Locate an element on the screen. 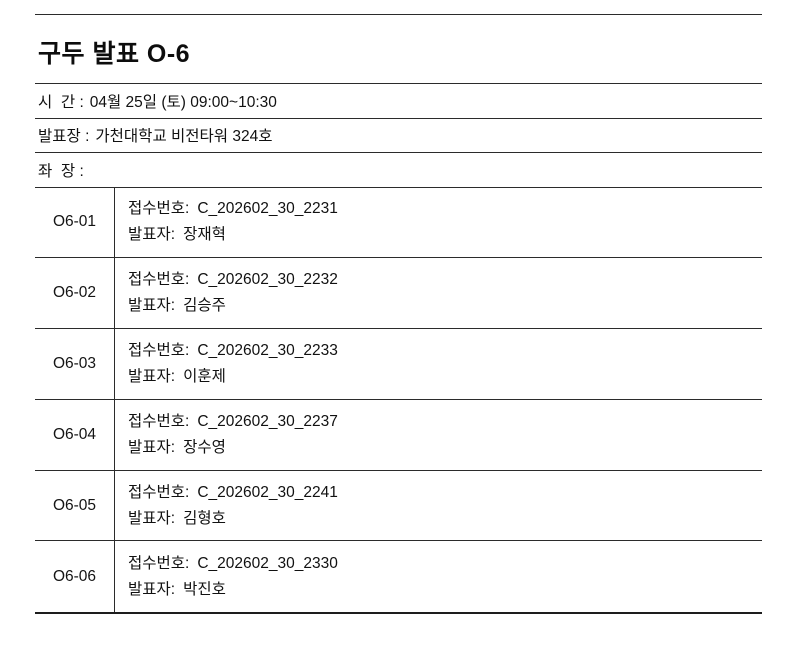  presentation-details: 접수번호: C_202602_30_2330 발표자: 박진호 is located at coordinates (438, 576).